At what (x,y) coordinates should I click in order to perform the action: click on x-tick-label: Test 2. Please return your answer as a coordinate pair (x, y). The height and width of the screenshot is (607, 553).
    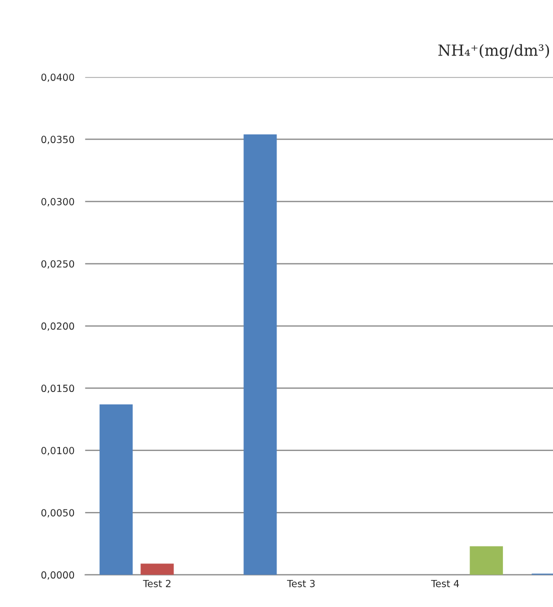
    Looking at the image, I should click on (156, 584).